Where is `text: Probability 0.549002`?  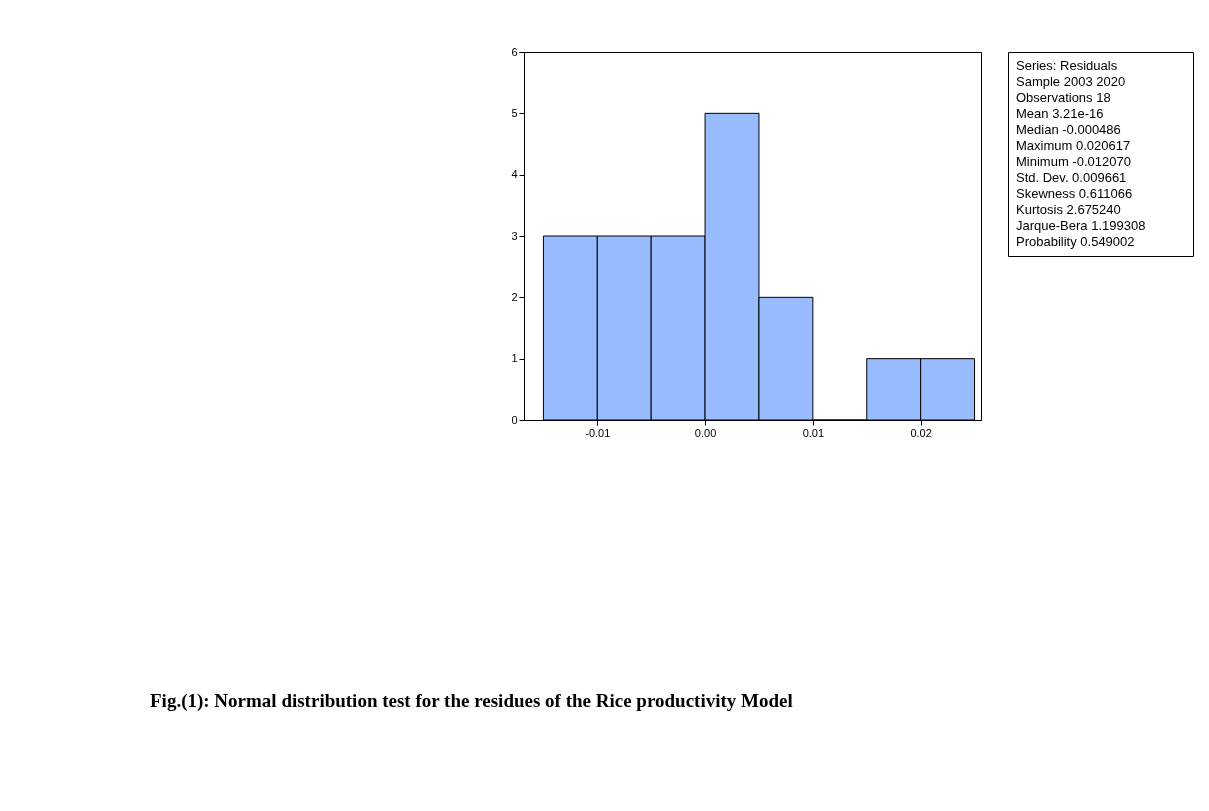 text: Probability 0.549002 is located at coordinates (1075, 241).